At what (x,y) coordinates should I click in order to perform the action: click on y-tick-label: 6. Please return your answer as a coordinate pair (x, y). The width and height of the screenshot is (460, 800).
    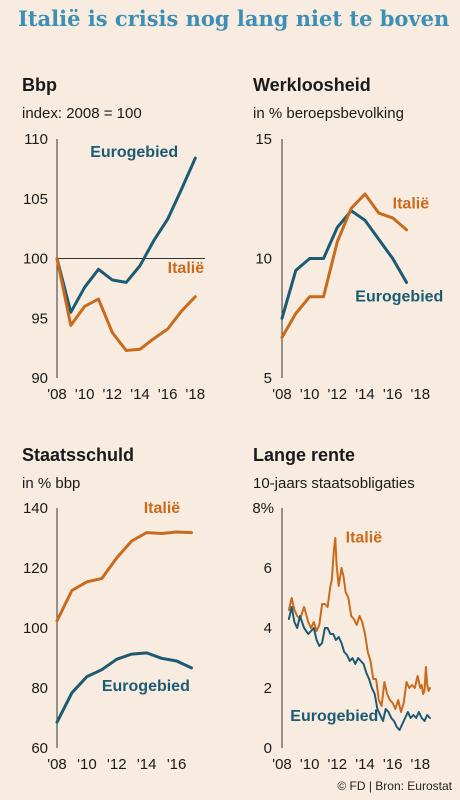
    Looking at the image, I should click on (268, 568).